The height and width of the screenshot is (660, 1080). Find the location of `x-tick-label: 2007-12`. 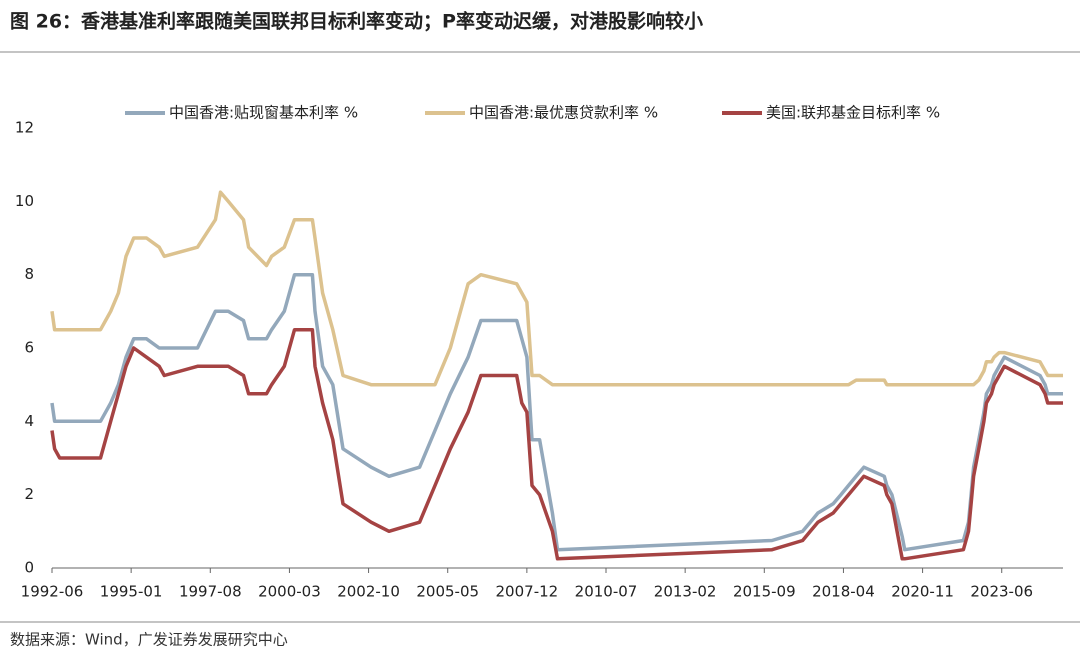

x-tick-label: 2007-12 is located at coordinates (527, 592).